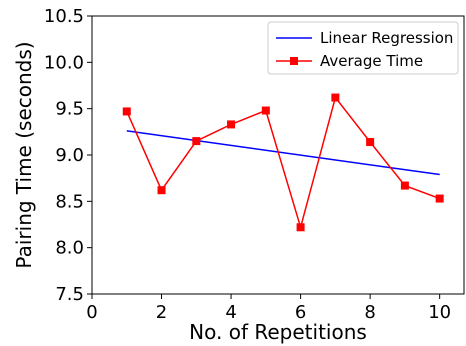  What do you see at coordinates (69, 248) in the screenshot?
I see `y-tick-label: 8.0` at bounding box center [69, 248].